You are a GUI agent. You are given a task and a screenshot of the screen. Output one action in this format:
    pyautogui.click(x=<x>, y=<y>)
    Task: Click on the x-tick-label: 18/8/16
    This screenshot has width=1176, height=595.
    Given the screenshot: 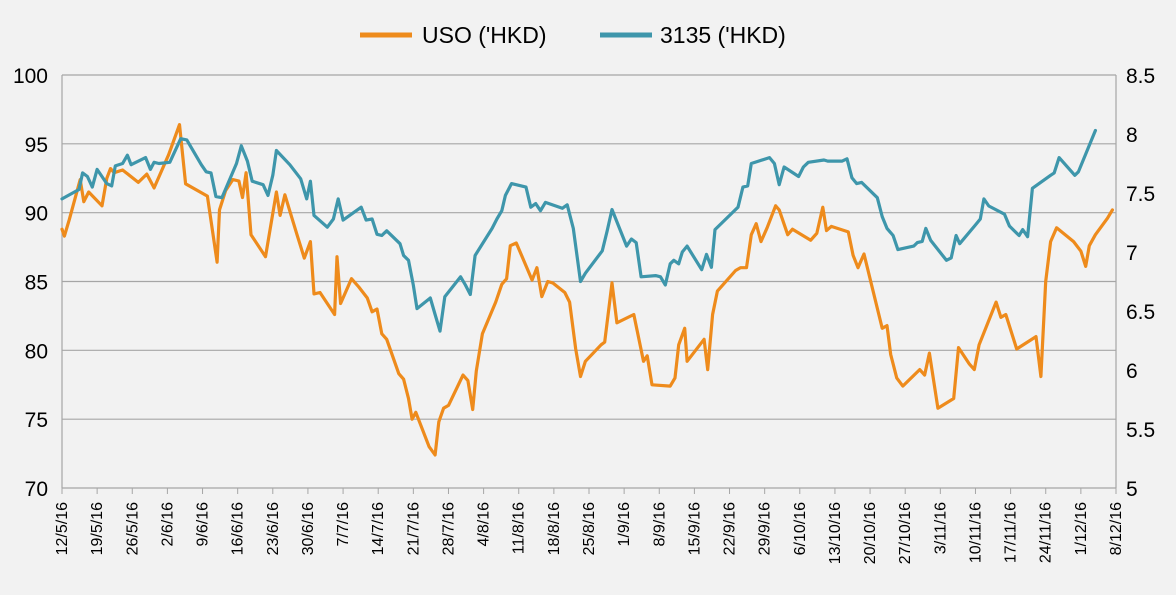 What is the action you would take?
    pyautogui.click(x=554, y=528)
    